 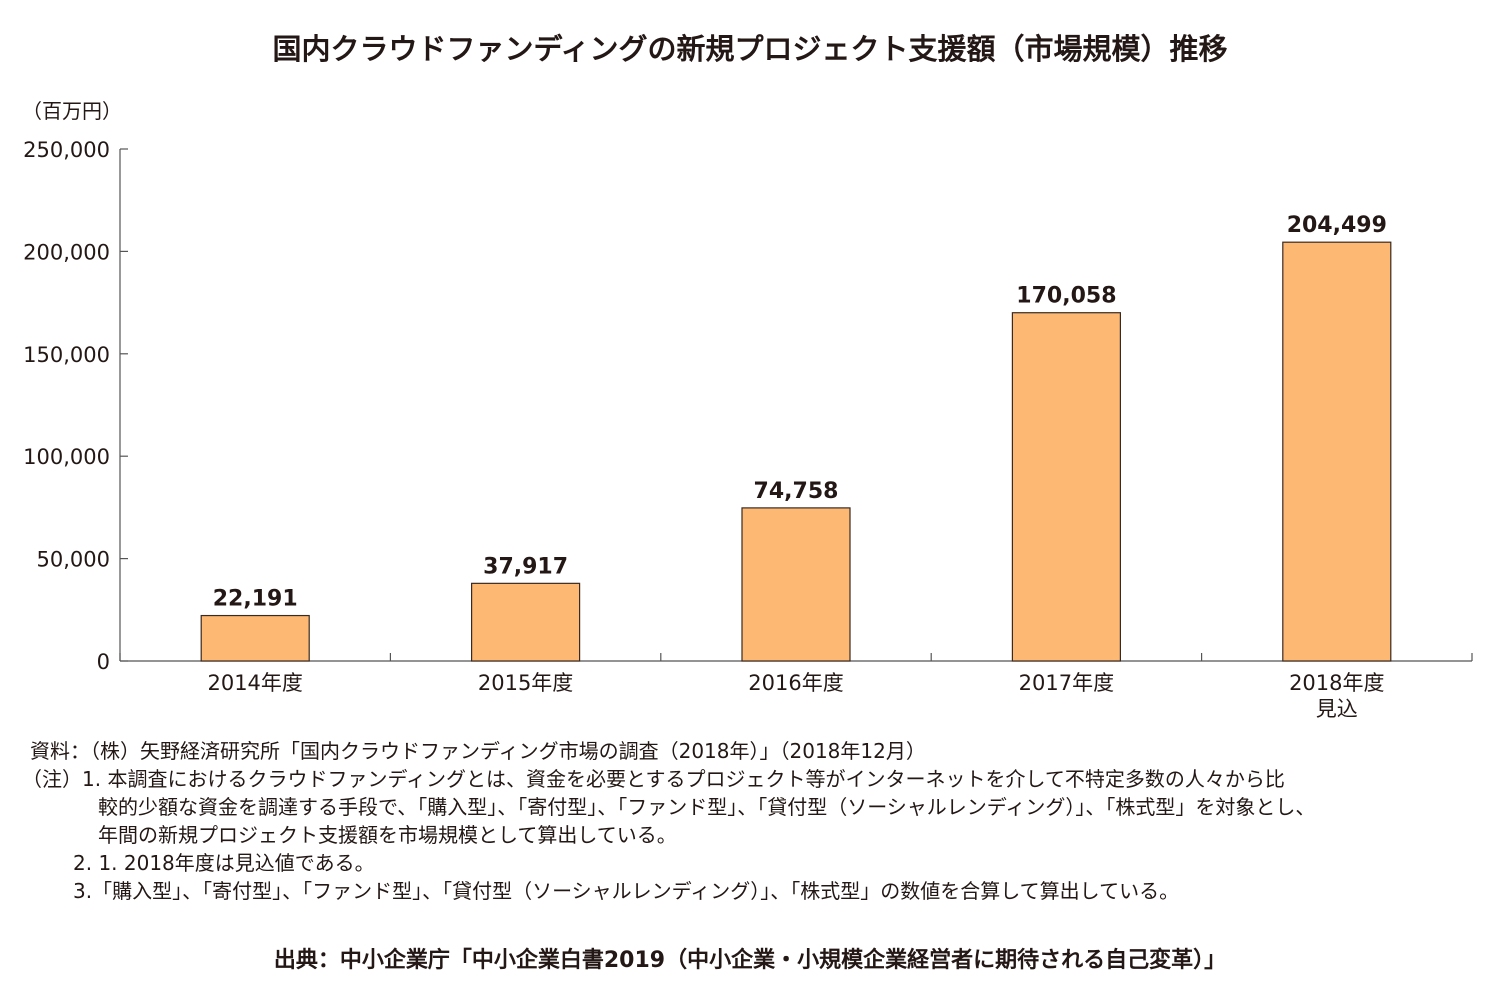 What do you see at coordinates (795, 683) in the screenshot?
I see `x-tick-label: 2016年度` at bounding box center [795, 683].